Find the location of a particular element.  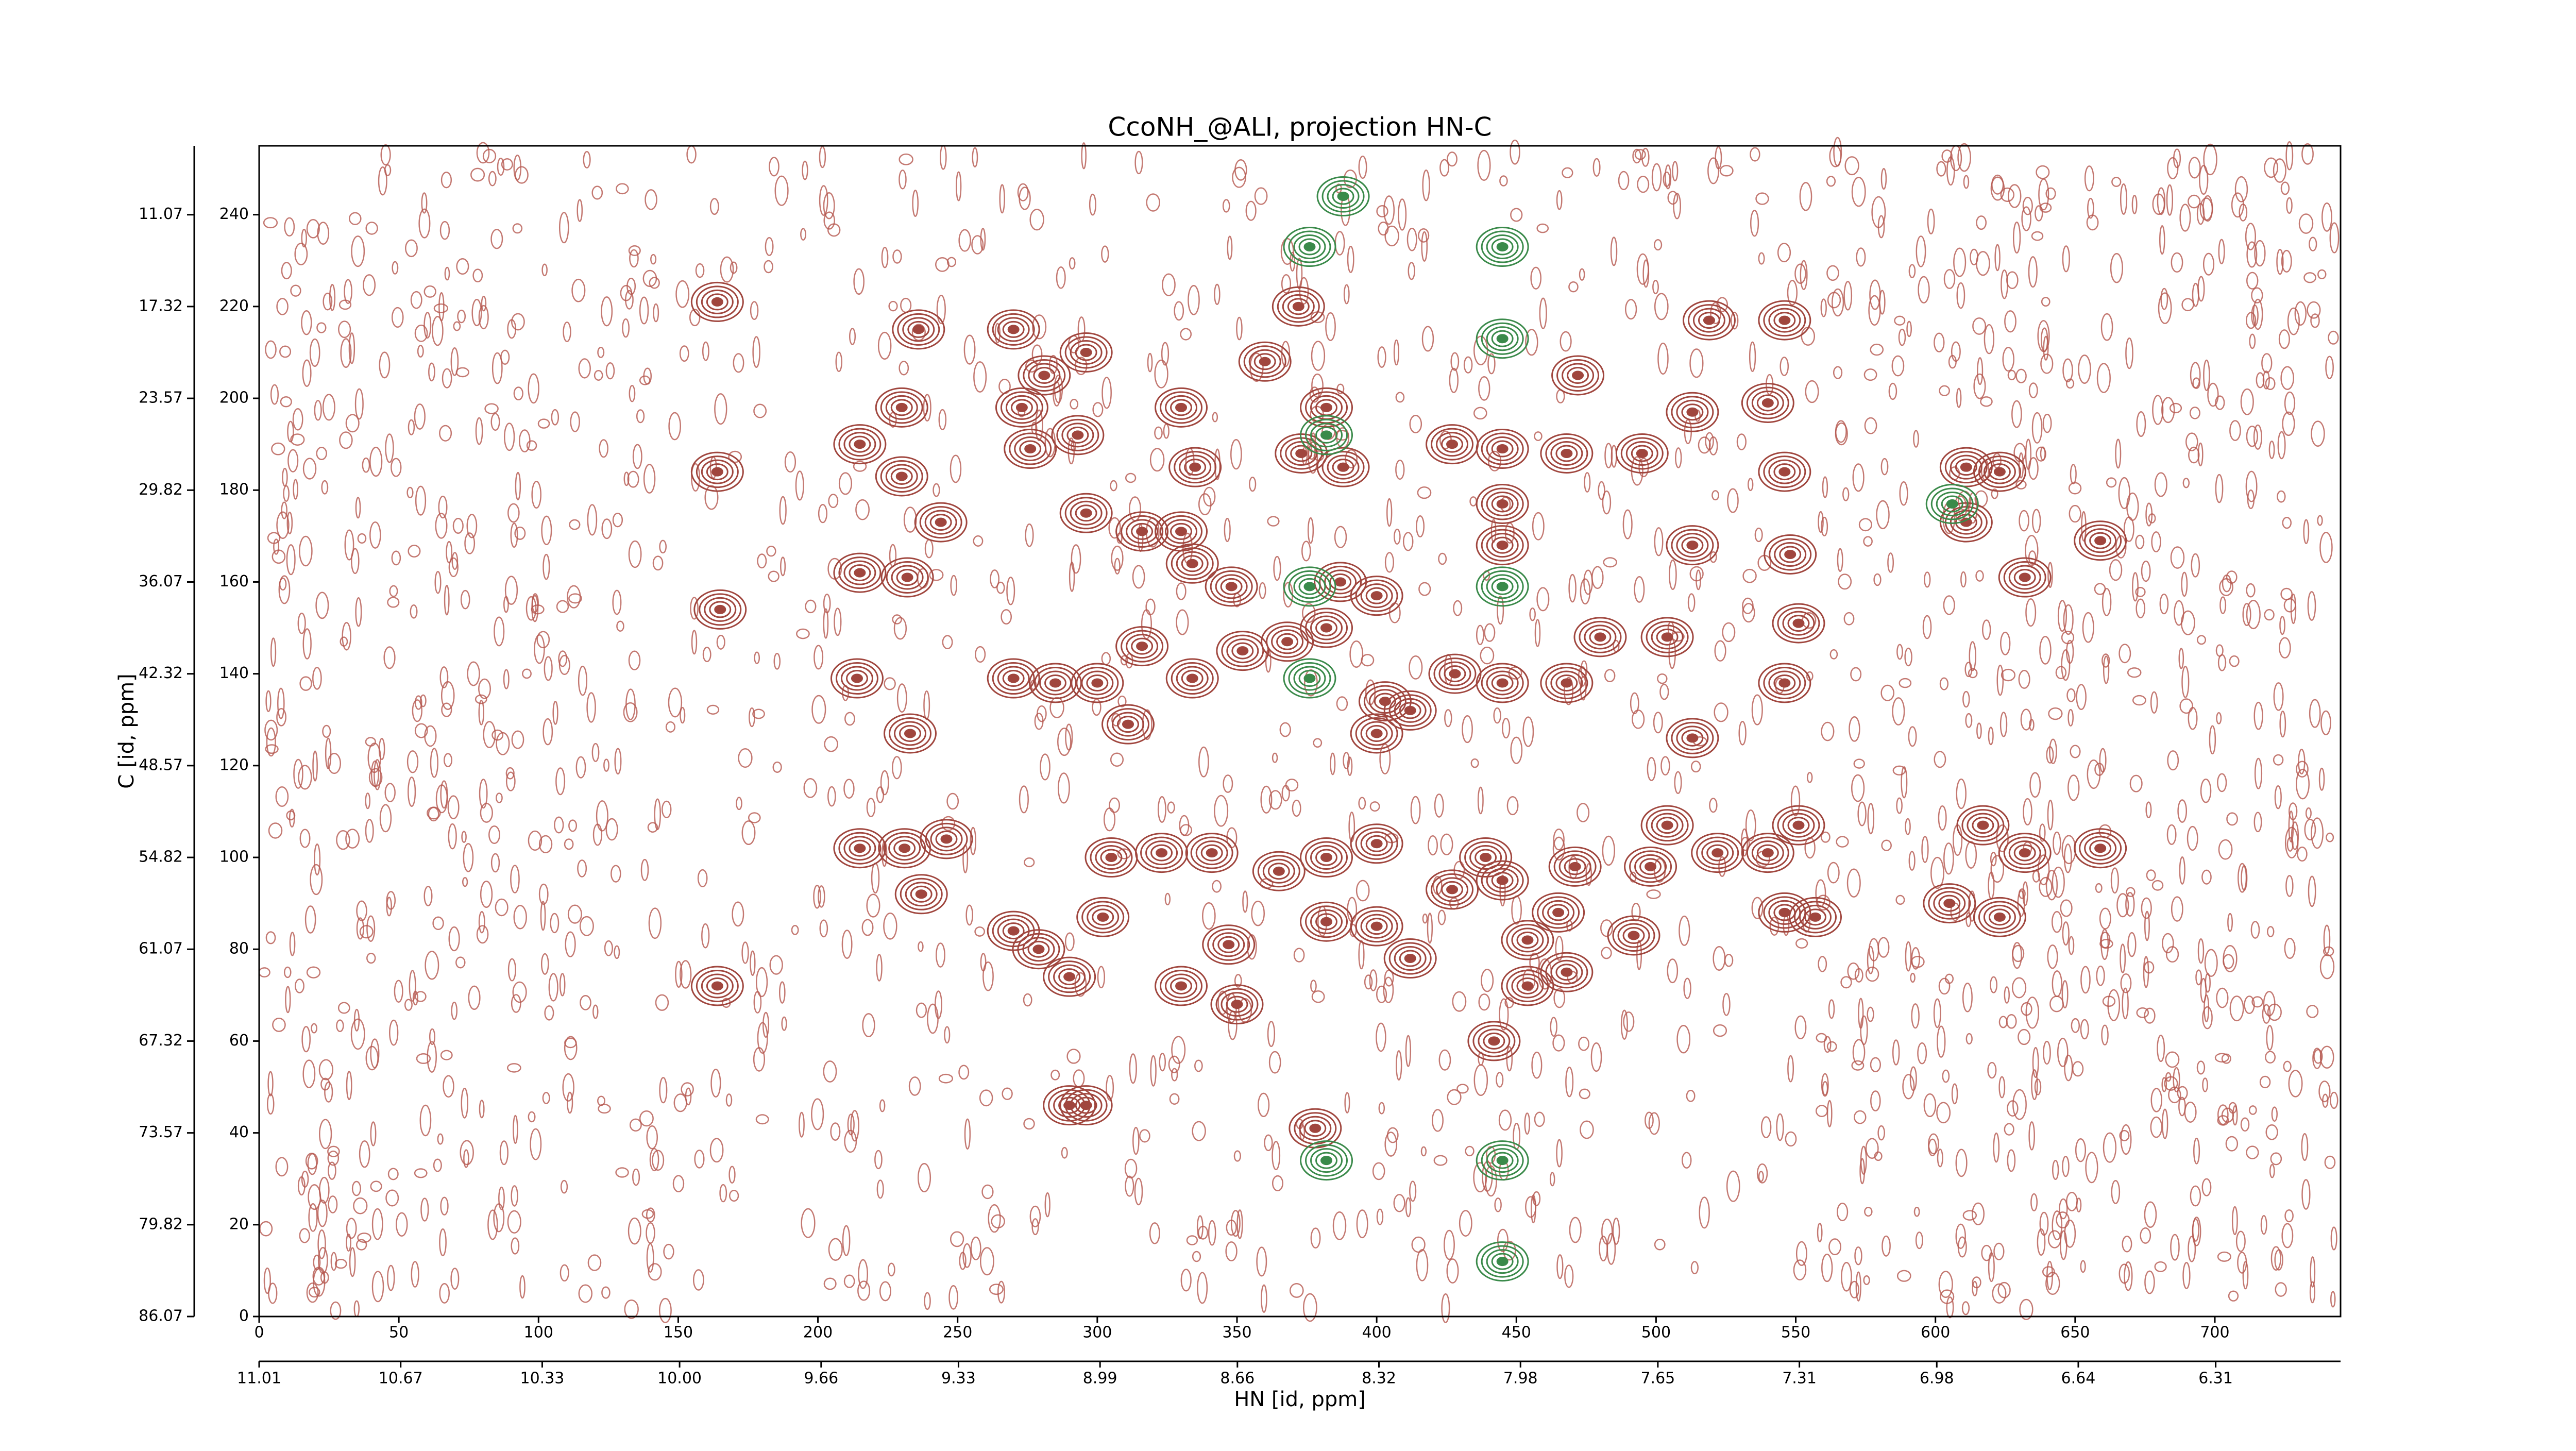

y-tick-label: 160 is located at coordinates (234, 581).